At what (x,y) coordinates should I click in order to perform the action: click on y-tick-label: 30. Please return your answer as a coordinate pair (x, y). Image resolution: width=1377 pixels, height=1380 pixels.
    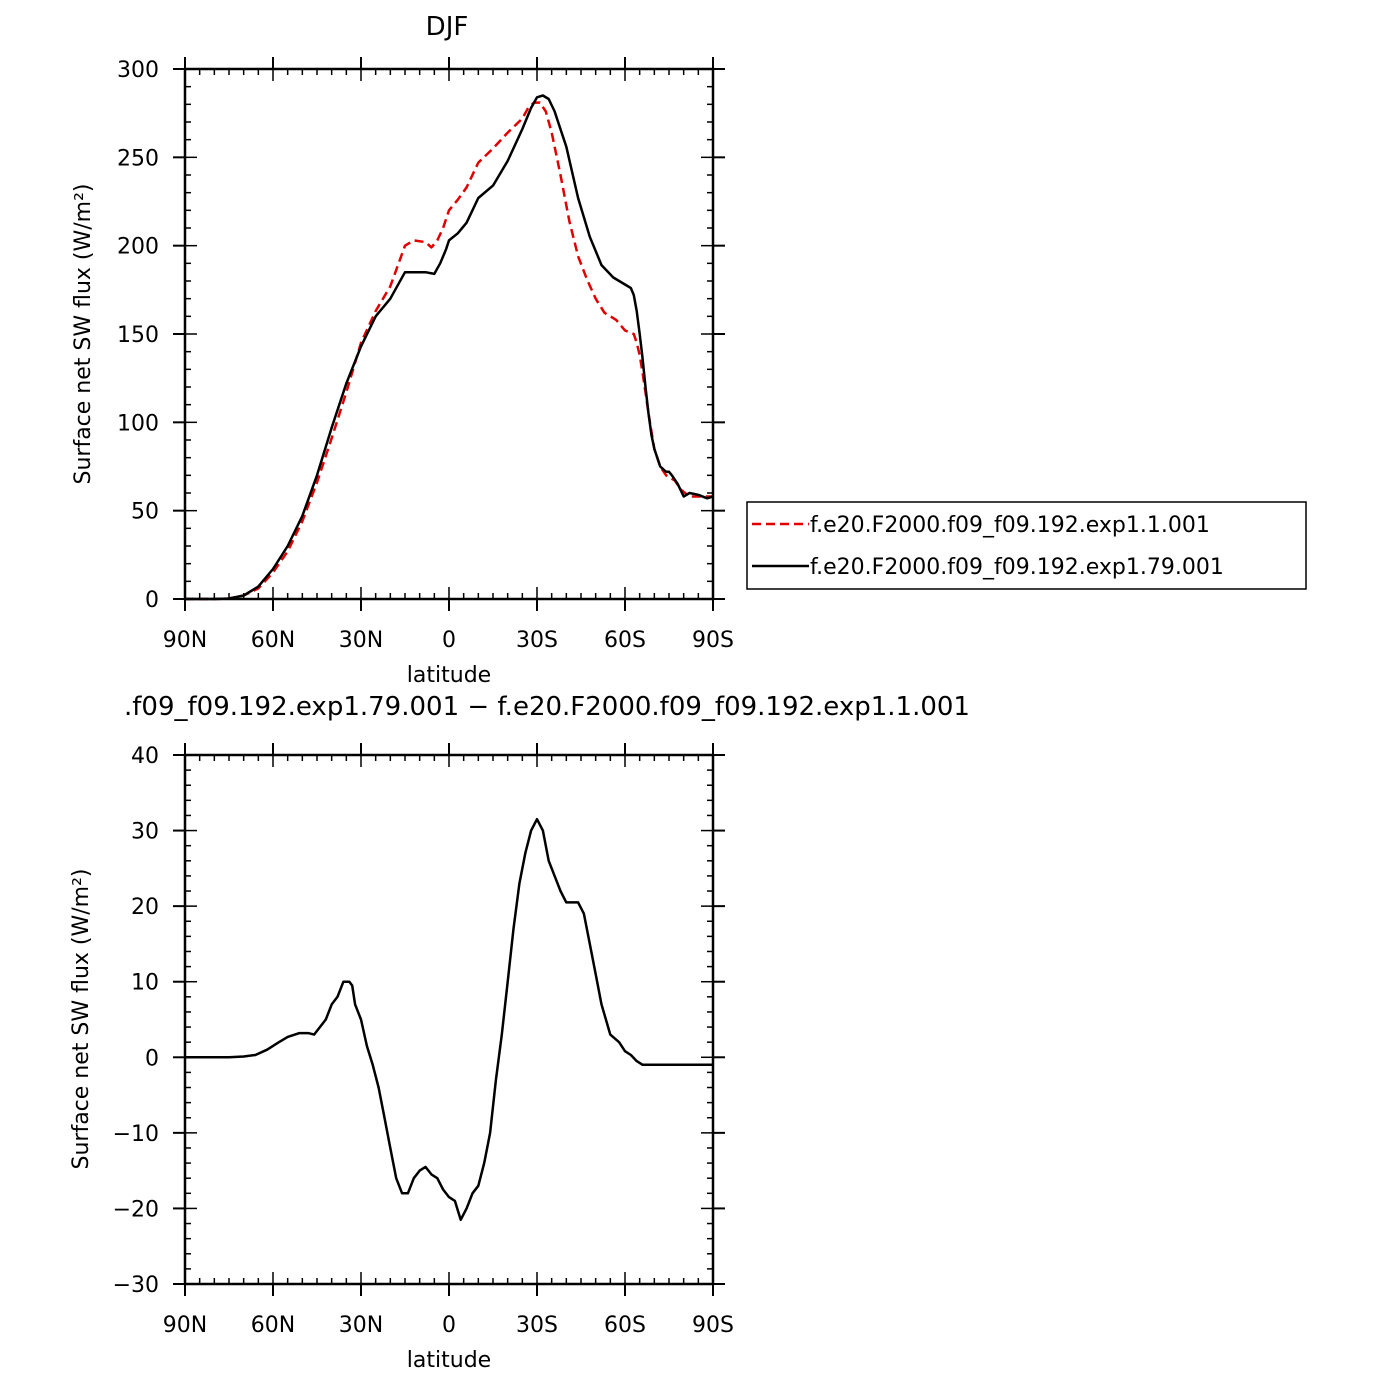
    Looking at the image, I should click on (145, 832).